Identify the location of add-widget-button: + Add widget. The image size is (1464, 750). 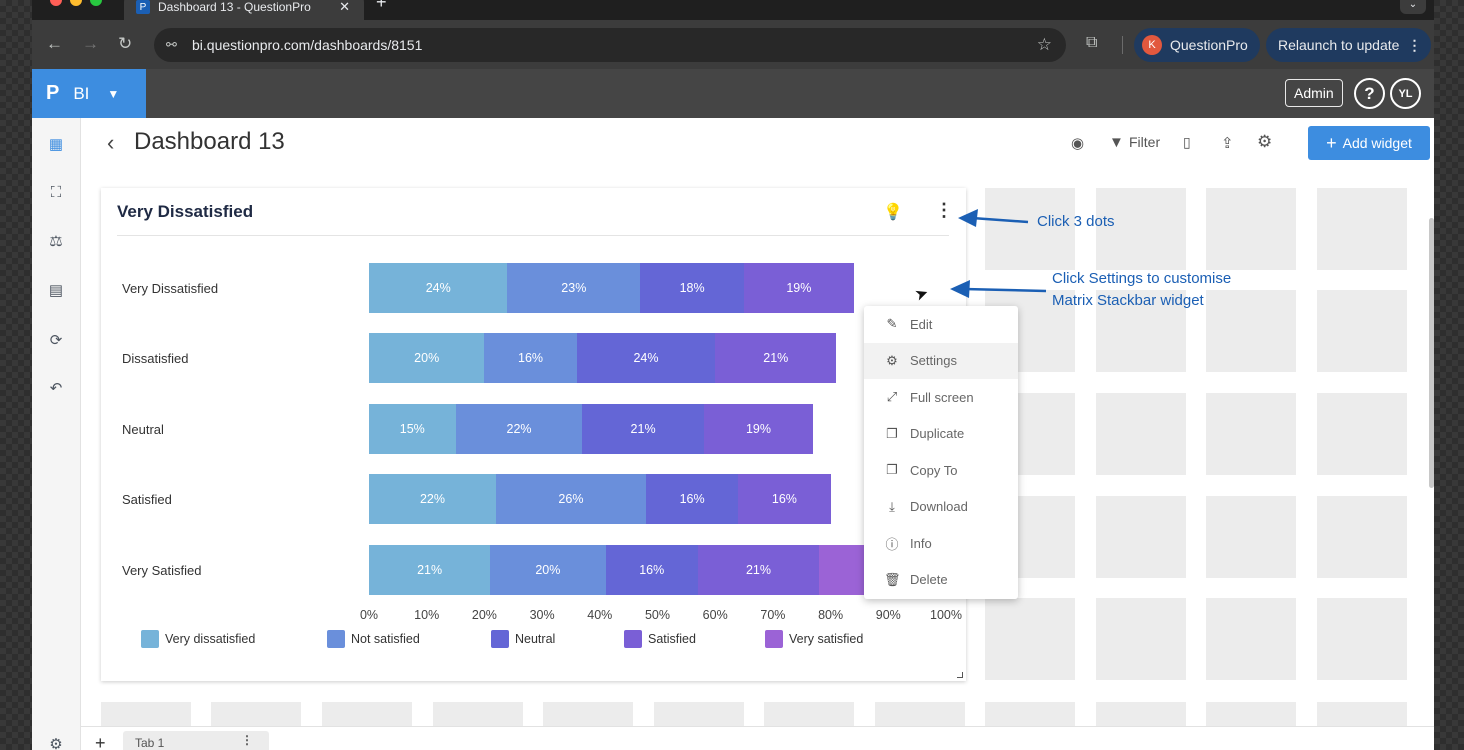
(1369, 143).